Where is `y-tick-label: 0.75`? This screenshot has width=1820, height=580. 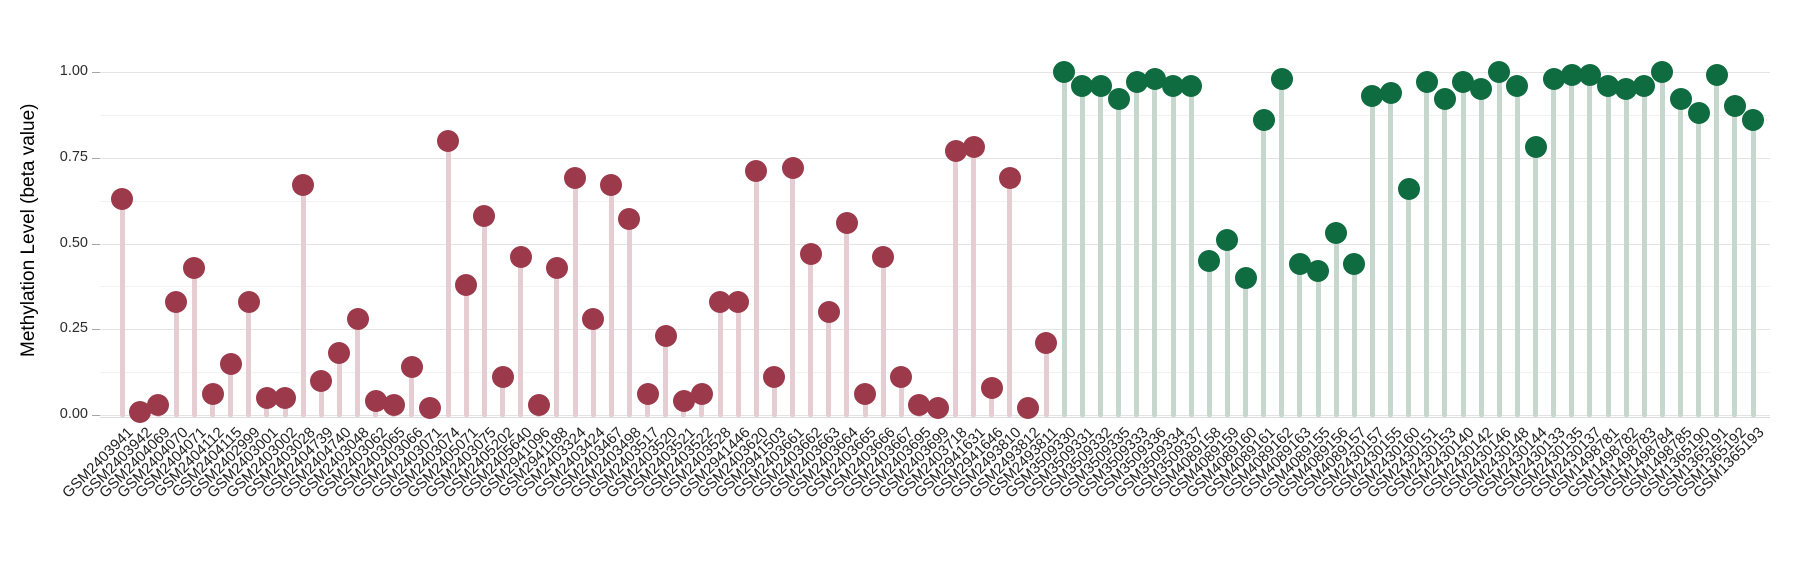
y-tick-label: 0.75 is located at coordinates (73, 156).